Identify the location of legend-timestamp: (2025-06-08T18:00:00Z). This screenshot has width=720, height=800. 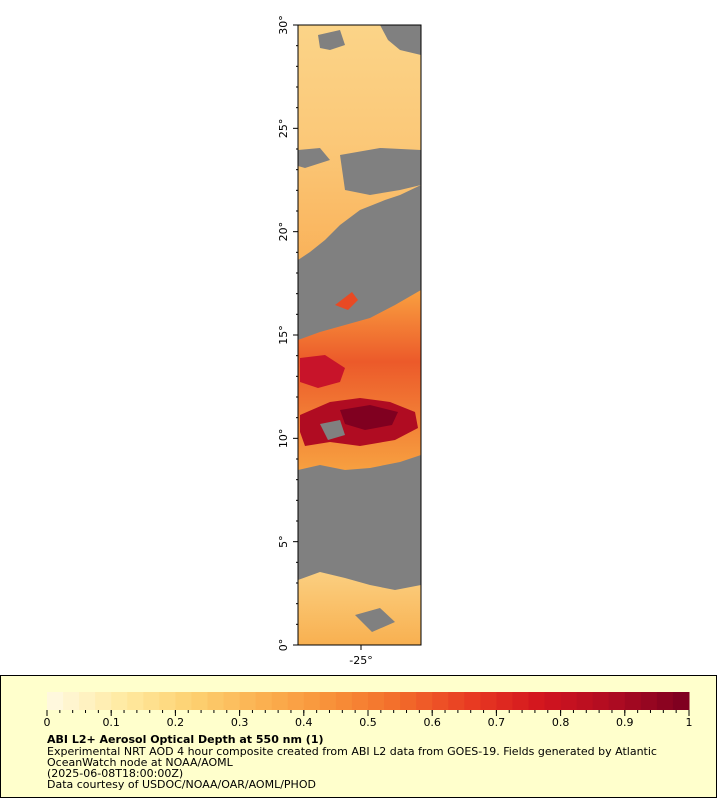
(115, 773).